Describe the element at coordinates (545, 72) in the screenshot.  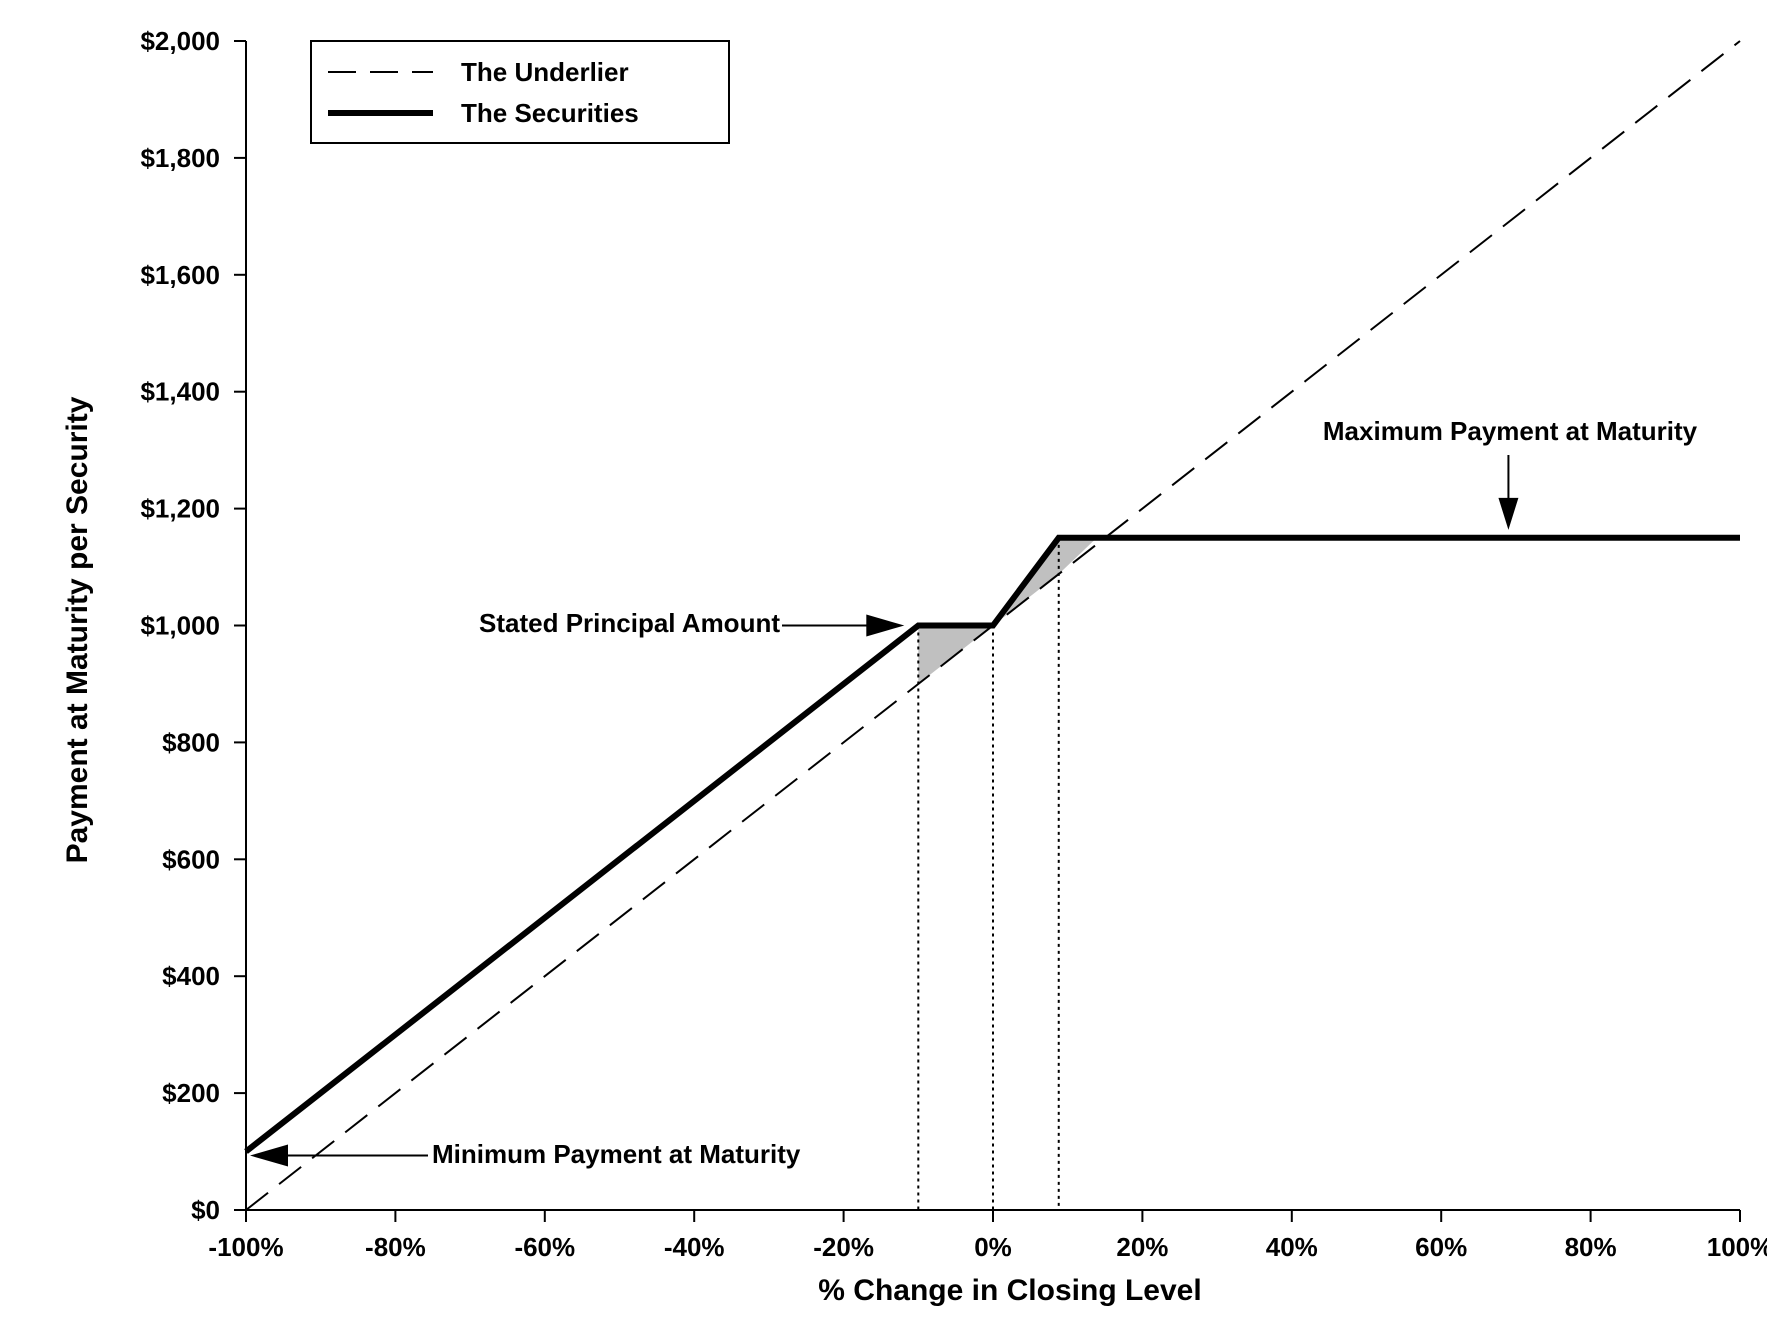
I see `legend-label-underlier: The Underlier` at that location.